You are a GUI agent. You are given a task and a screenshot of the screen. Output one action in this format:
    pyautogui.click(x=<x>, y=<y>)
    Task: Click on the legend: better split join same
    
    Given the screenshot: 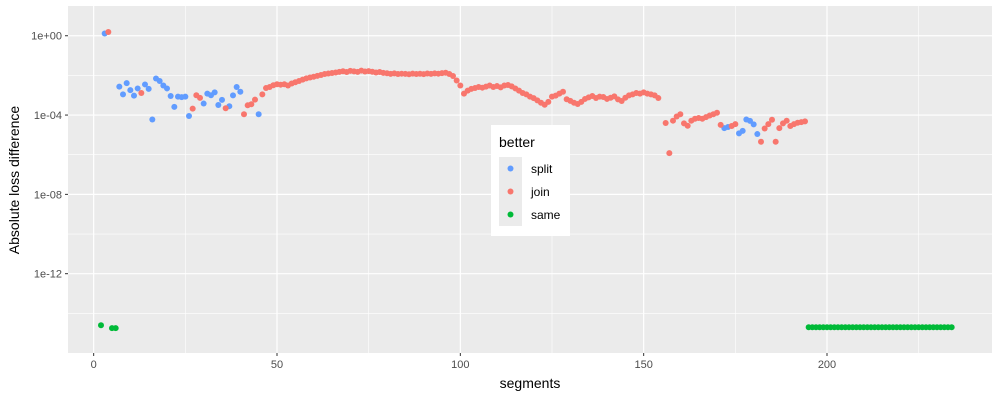 What is the action you would take?
    pyautogui.click(x=530, y=180)
    